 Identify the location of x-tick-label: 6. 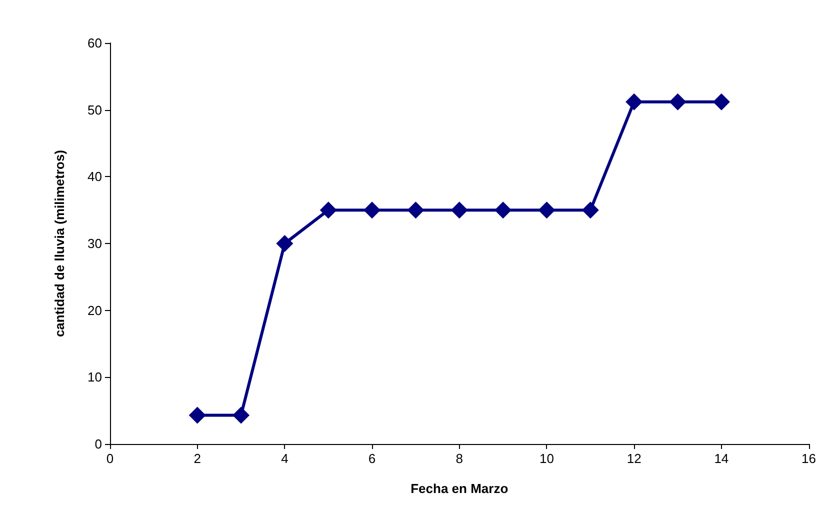
(372, 458).